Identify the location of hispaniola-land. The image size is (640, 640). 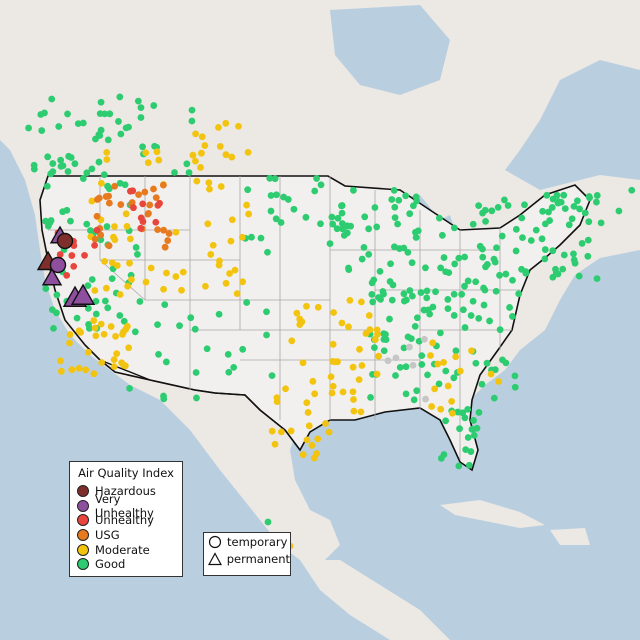
(570, 536).